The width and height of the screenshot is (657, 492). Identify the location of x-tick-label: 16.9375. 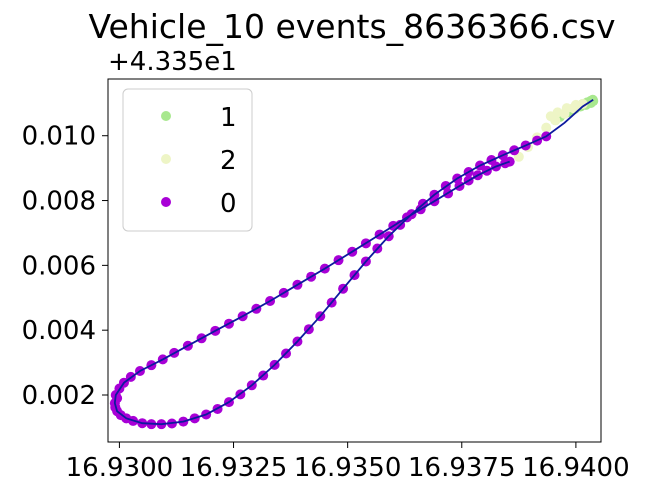
(462, 468).